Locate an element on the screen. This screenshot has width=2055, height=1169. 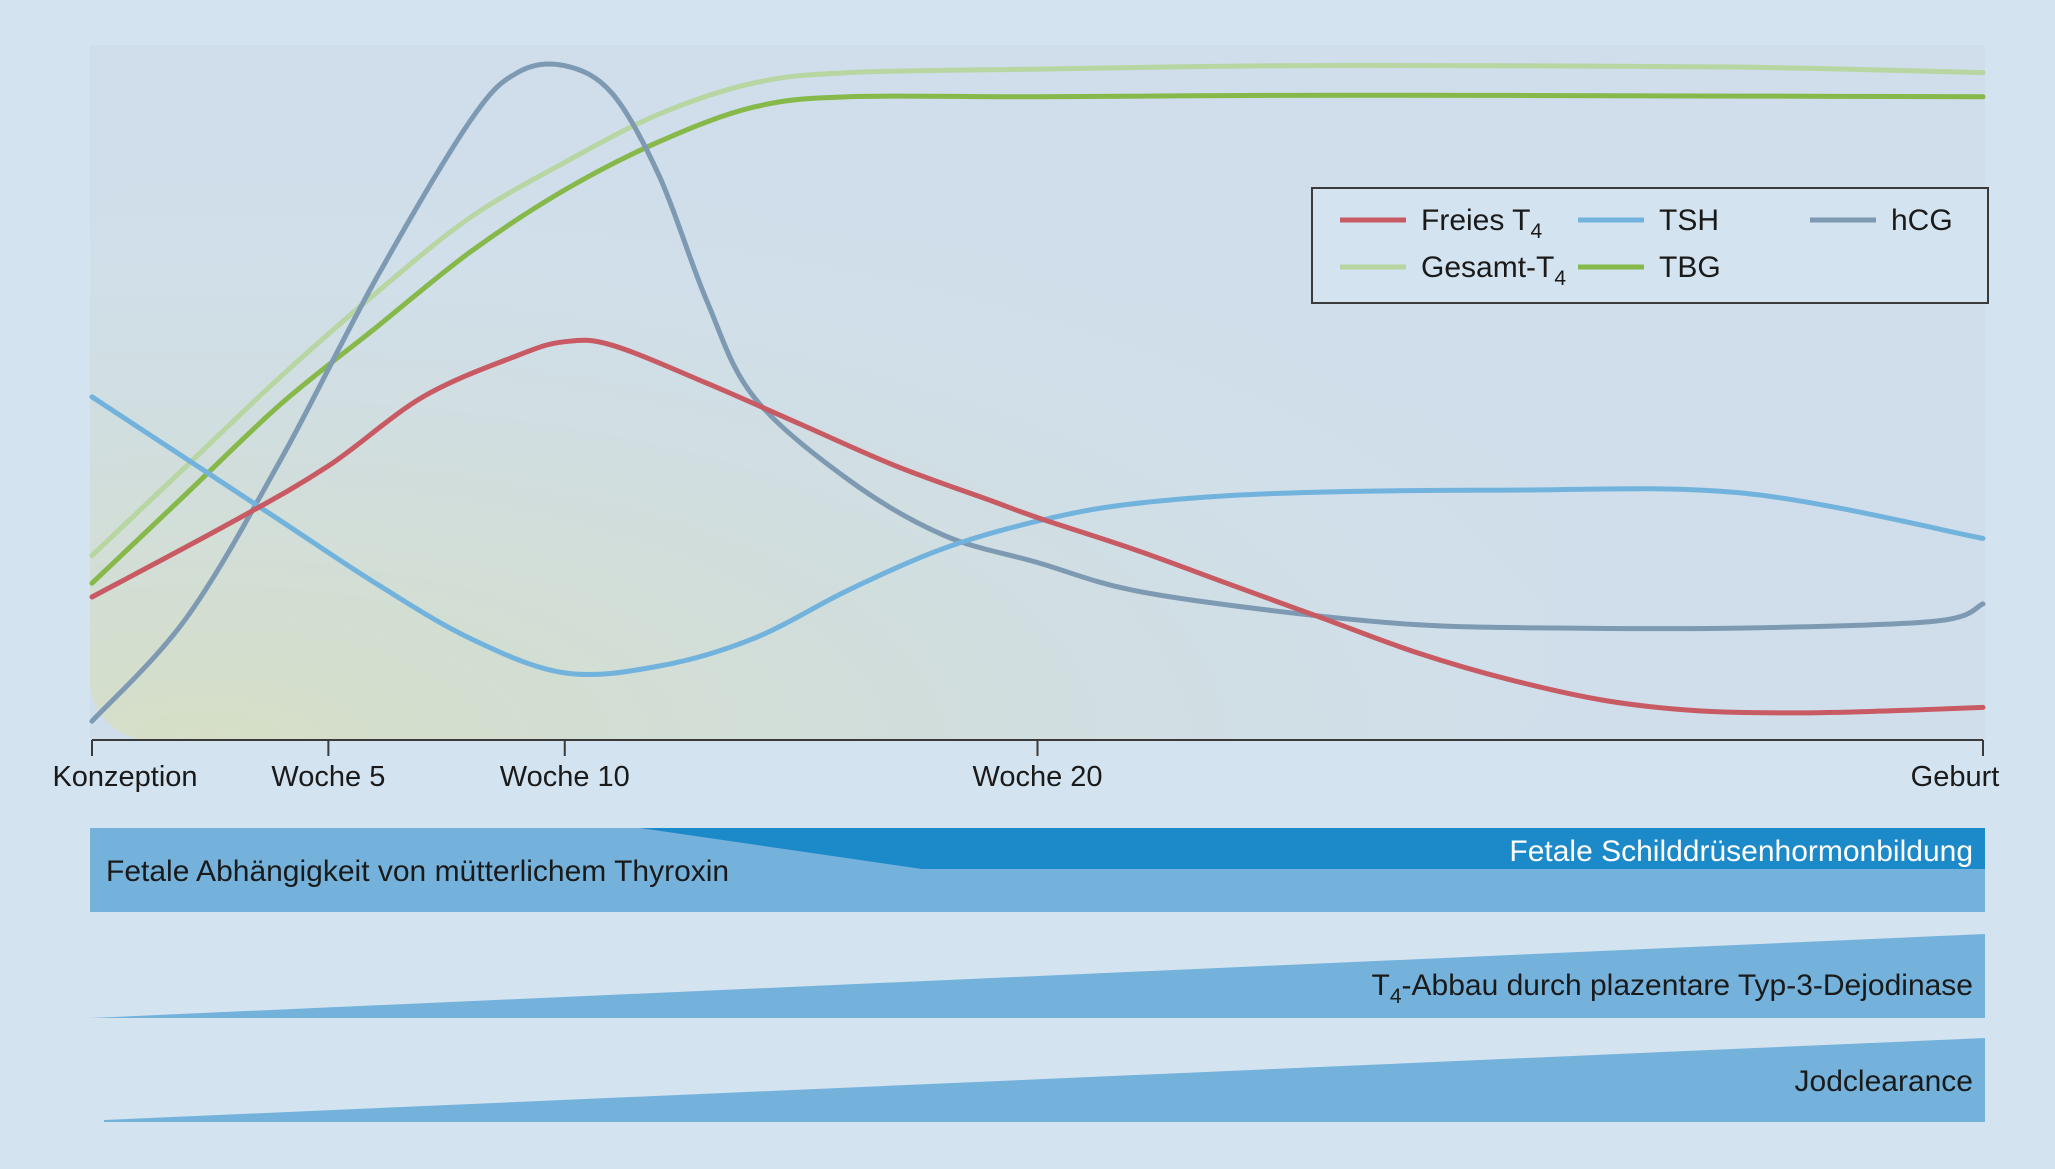
x-tick-label: Woche 10 is located at coordinates (565, 777).